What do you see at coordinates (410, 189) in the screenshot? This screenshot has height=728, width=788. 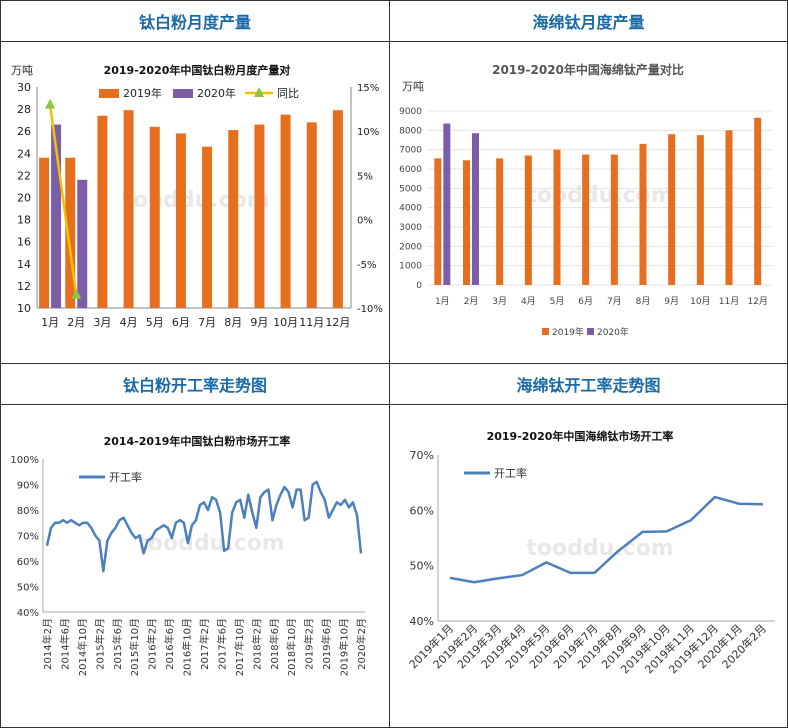 I see `y-tick-label: 5000` at bounding box center [410, 189].